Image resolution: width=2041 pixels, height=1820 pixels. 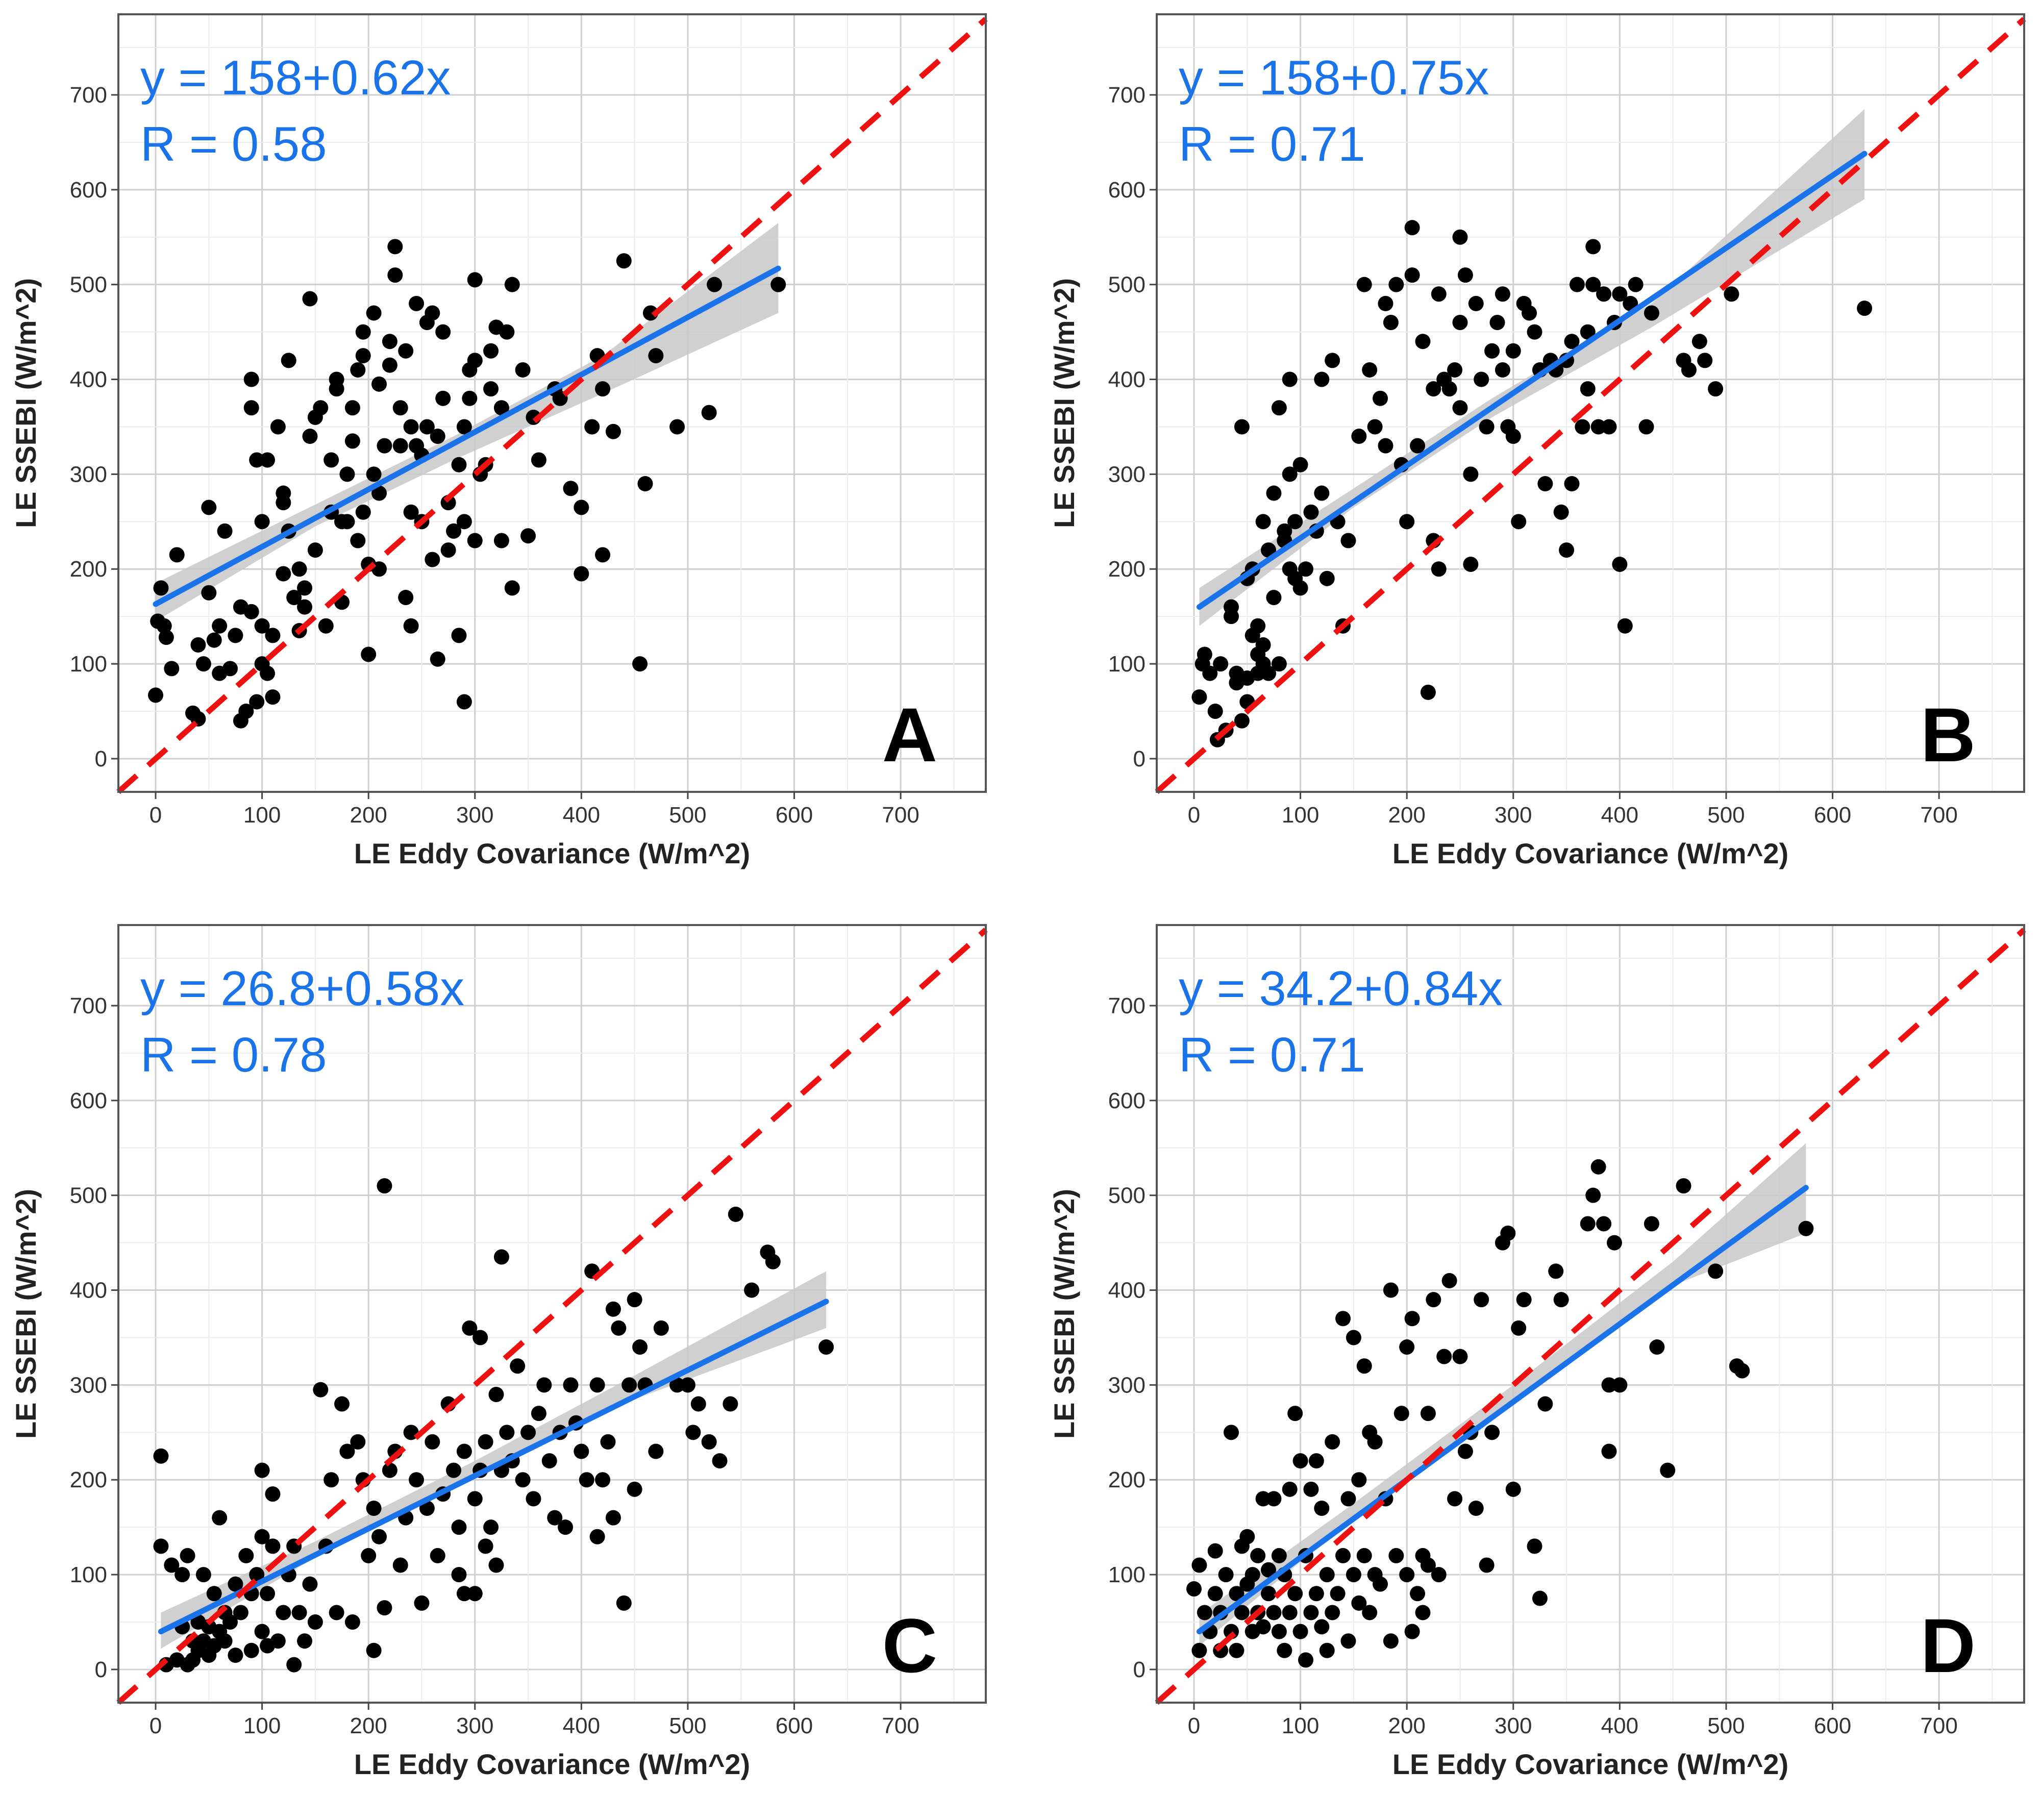 I want to click on correlation-label: R = 0.71, so click(x=1272, y=144).